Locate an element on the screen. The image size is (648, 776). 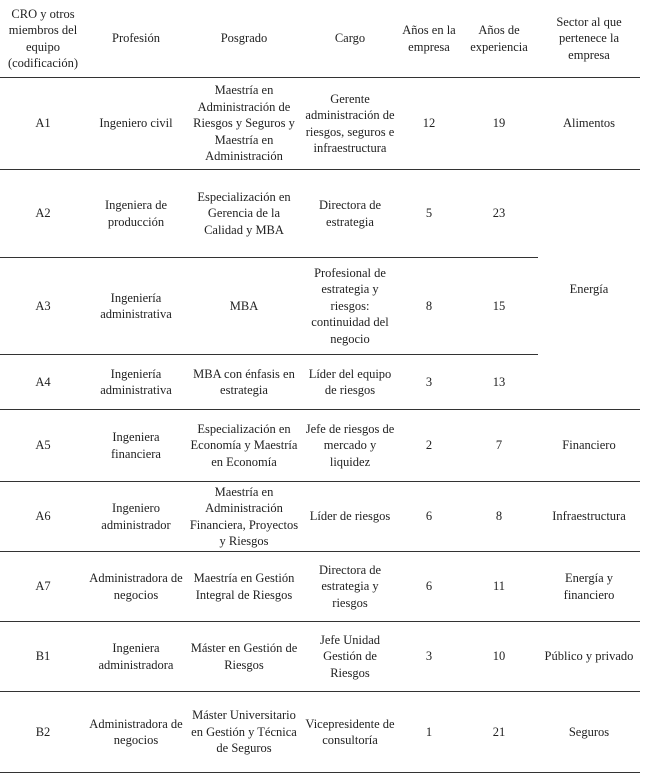
table-cell: 2 is located at coordinates (429, 445).